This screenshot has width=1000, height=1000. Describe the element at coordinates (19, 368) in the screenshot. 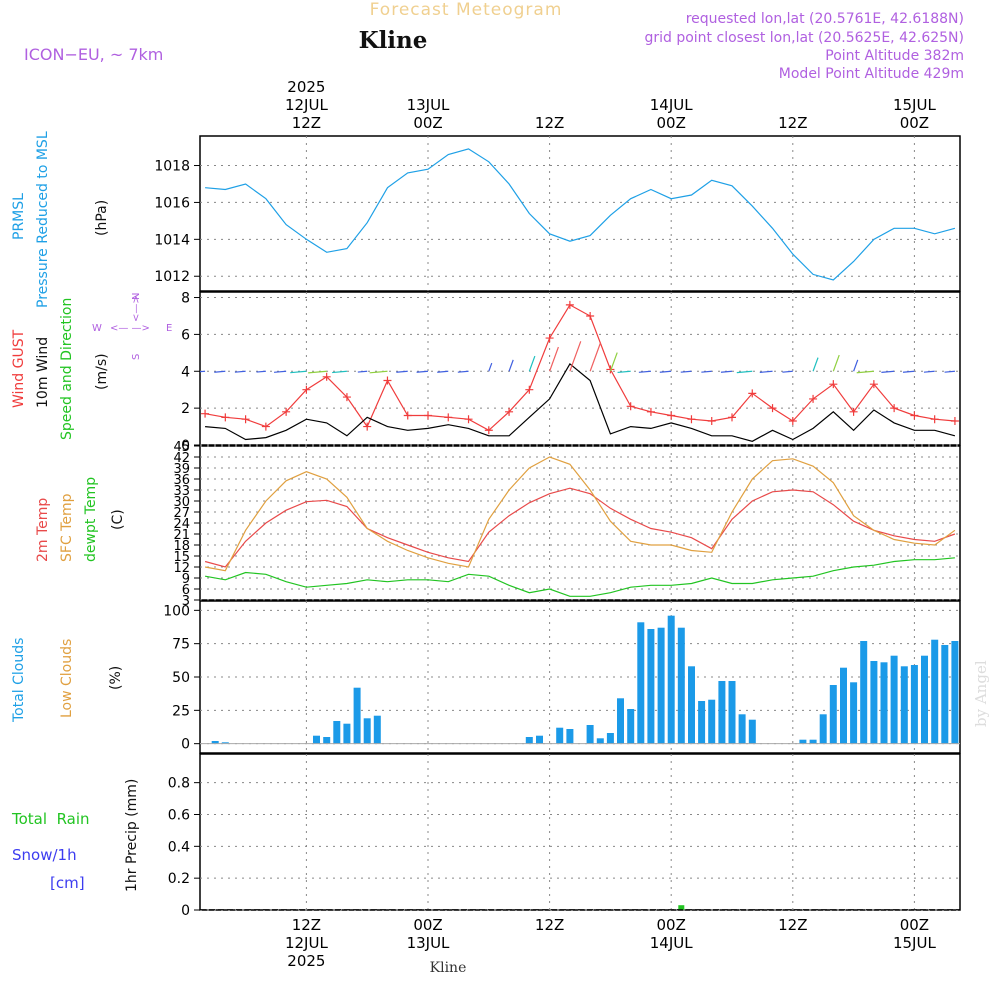

I see `wind-gust-label: Wind GUST` at that location.